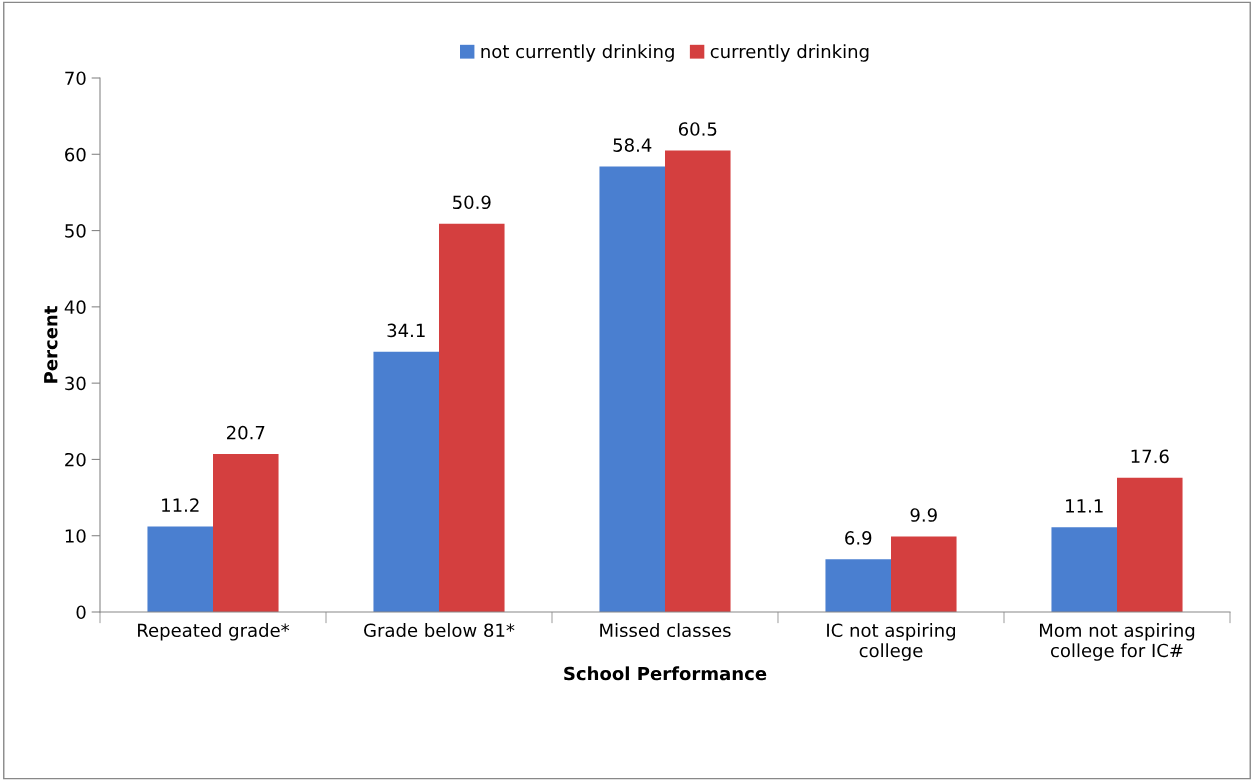 The width and height of the screenshot is (1254, 781). What do you see at coordinates (406, 330) in the screenshot?
I see `data-label: 34.1` at bounding box center [406, 330].